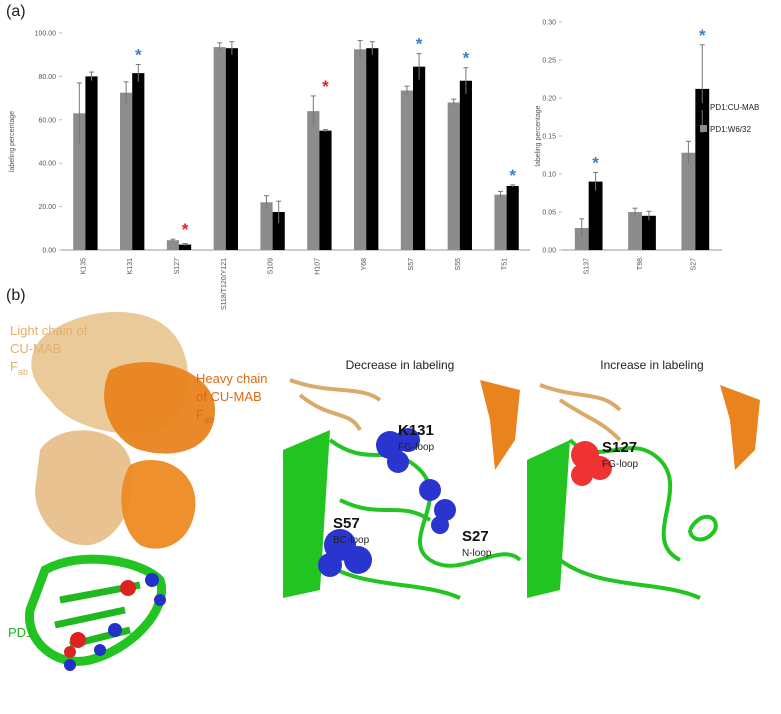 The height and width of the screenshot is (714, 781). I want to click on structure-decrease, so click(403, 488).